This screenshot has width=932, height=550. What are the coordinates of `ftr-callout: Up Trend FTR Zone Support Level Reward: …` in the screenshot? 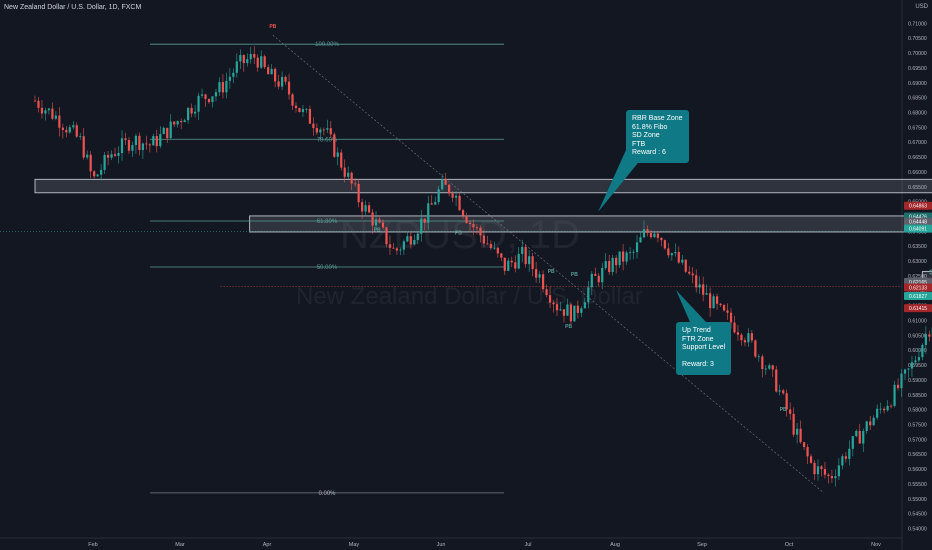 It's located at (704, 348).